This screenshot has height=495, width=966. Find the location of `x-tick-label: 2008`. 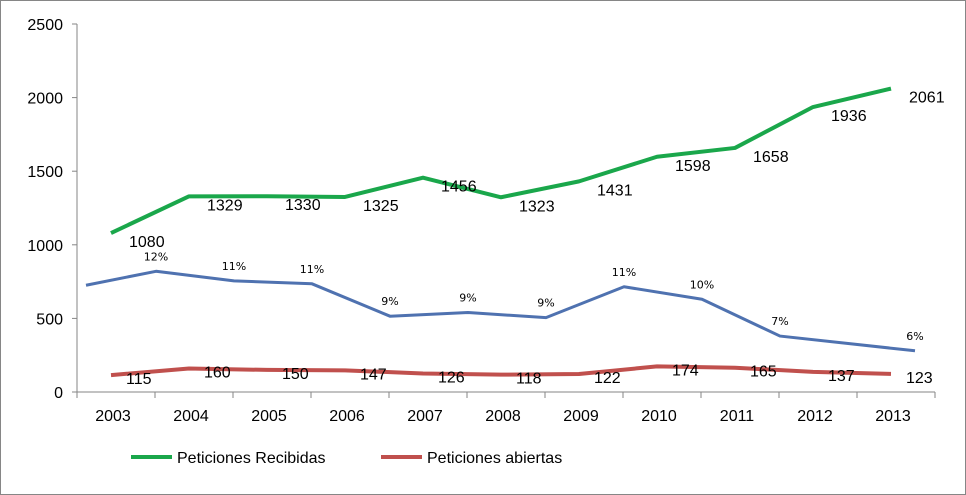

x-tick-label: 2008 is located at coordinates (503, 416).